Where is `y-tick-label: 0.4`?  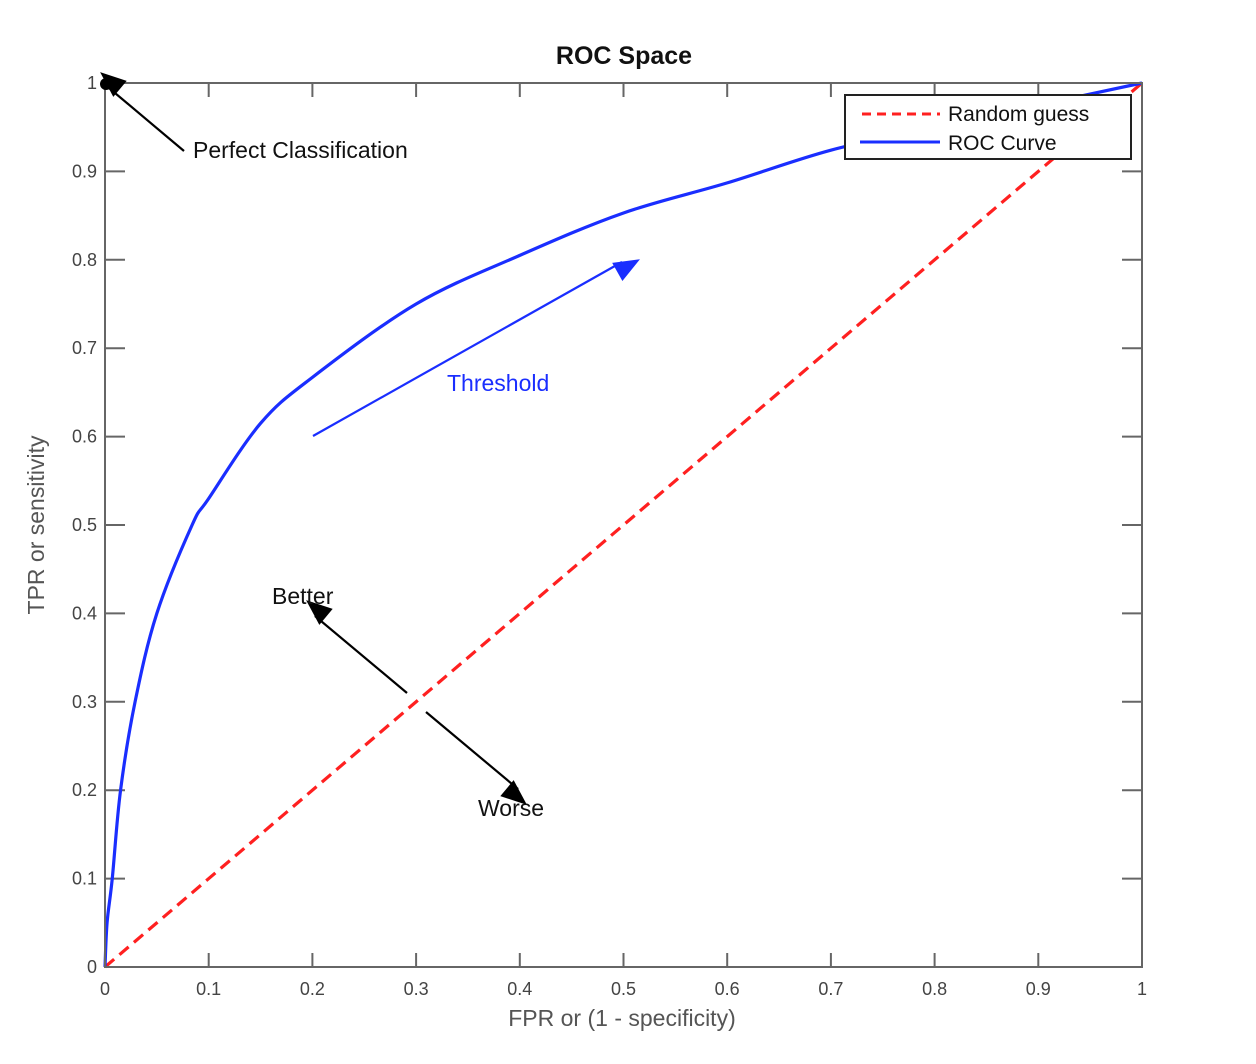 y-tick-label: 0.4 is located at coordinates (84, 613).